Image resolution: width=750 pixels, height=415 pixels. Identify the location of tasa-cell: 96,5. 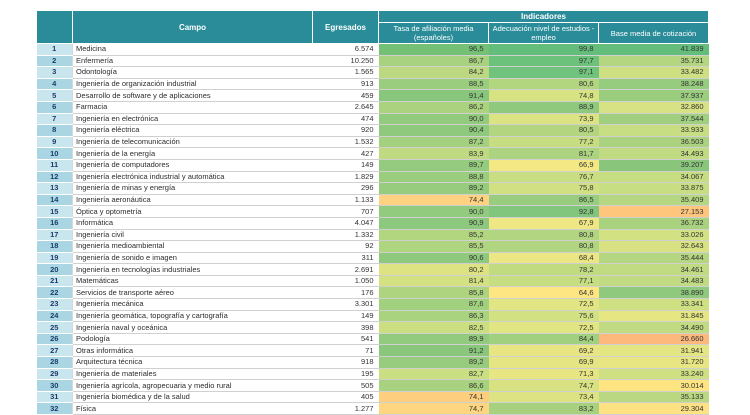
(433, 49).